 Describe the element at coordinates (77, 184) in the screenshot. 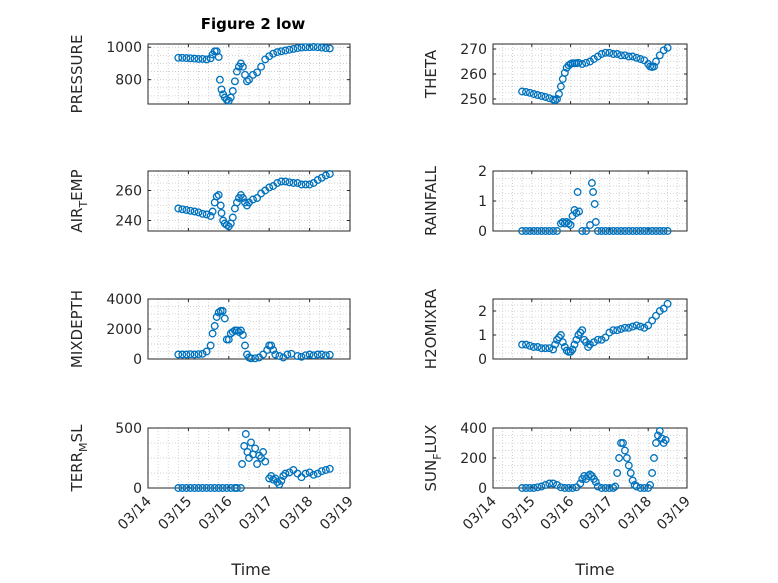

I see `y-axis-label-suffix: EMP` at that location.